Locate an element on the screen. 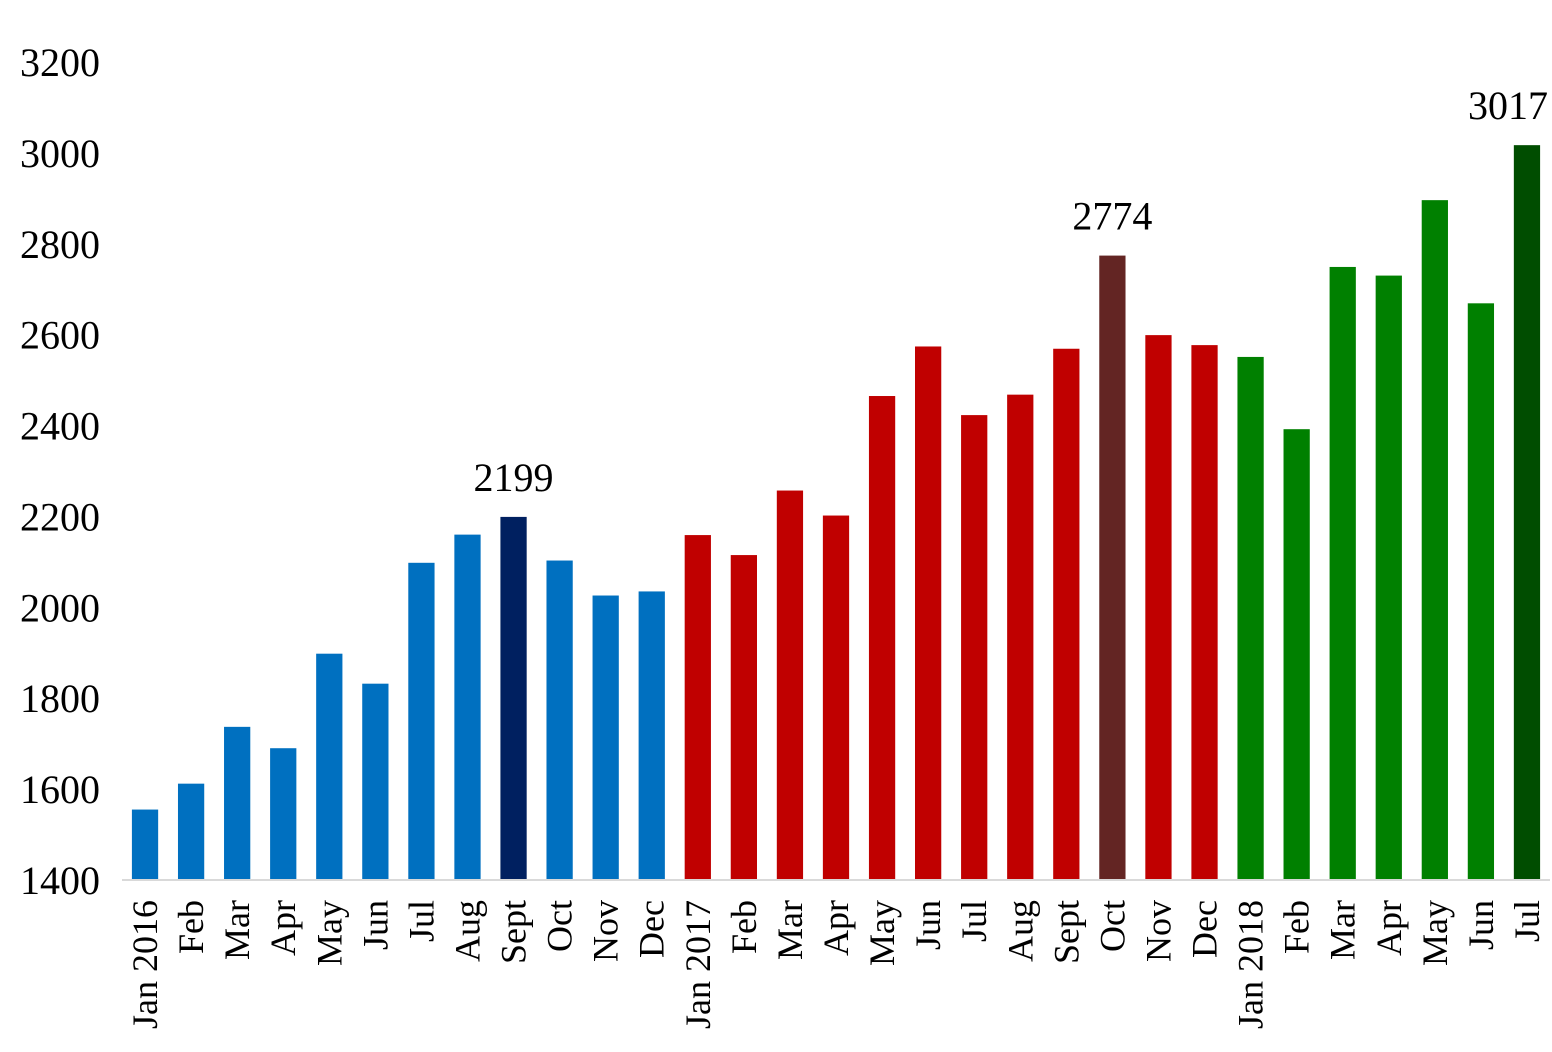  y-axis-ticks: 1400 1600 1800 2000 2200 2400 2600 2800 3000 3200 is located at coordinates (60, 471).